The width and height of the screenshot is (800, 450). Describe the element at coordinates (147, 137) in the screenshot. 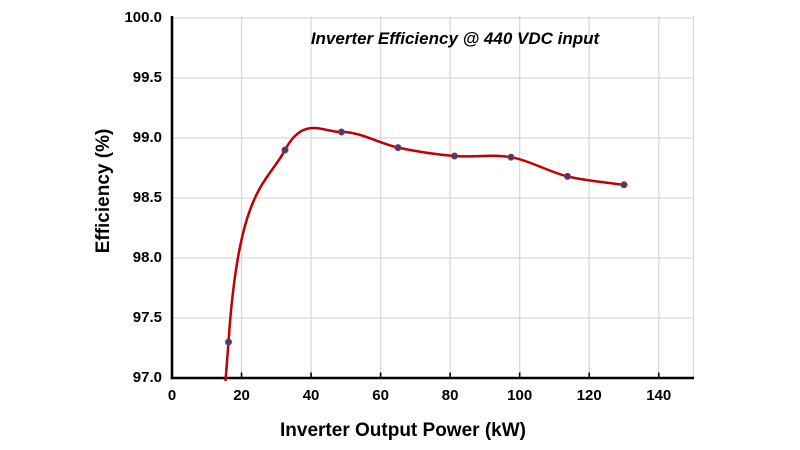

I see `y-tick-label: 99.0` at that location.